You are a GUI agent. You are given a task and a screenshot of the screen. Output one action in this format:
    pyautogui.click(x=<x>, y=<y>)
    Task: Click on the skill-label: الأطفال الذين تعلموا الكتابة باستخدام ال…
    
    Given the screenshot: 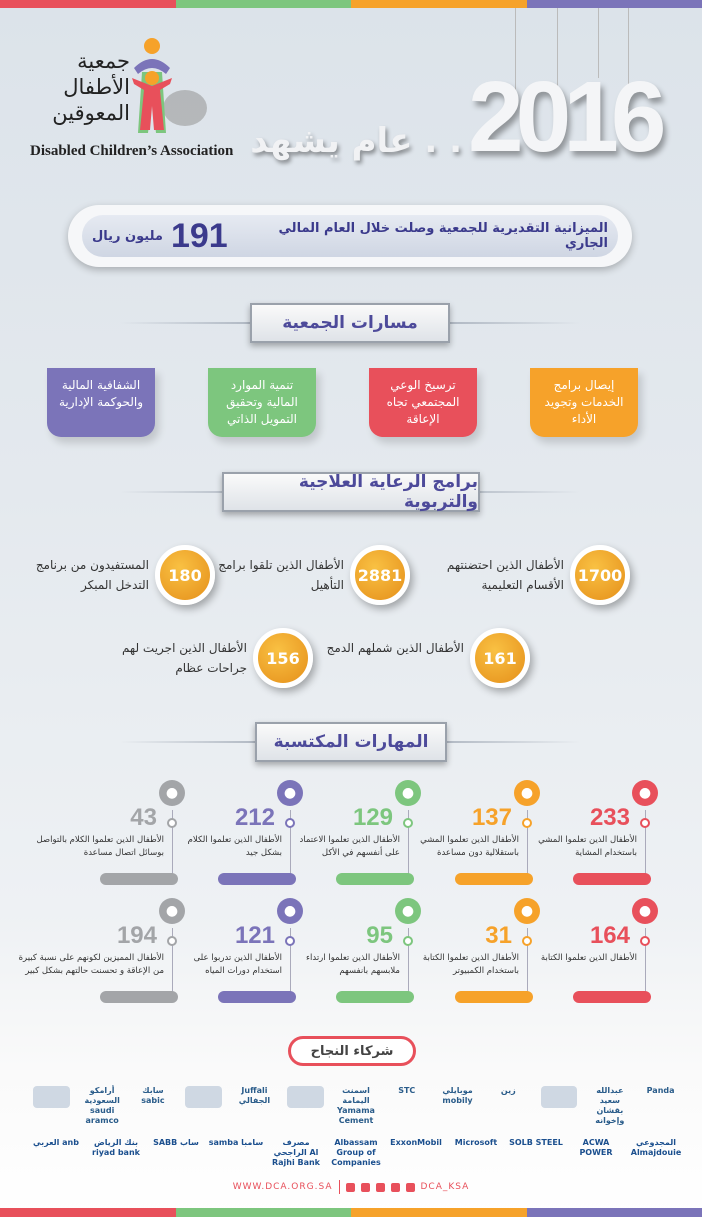 What is the action you would take?
    pyautogui.click(x=470, y=964)
    